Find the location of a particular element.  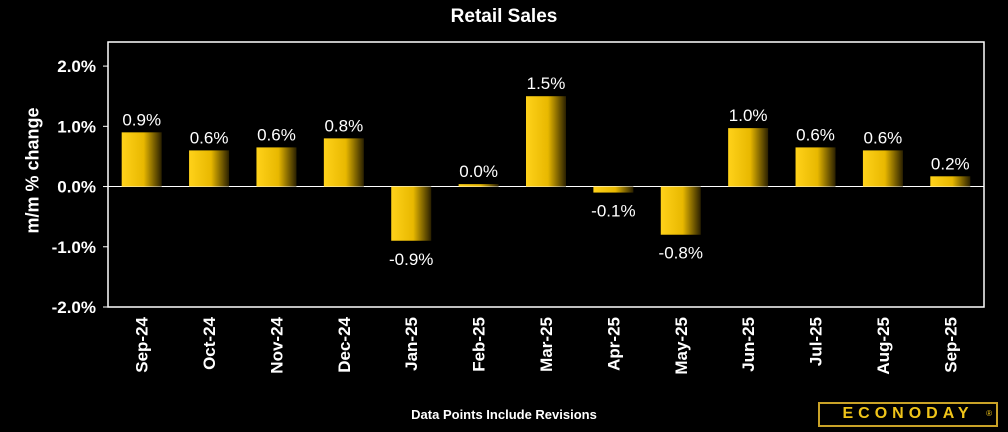

data-label: 0.9% is located at coordinates (141, 119).